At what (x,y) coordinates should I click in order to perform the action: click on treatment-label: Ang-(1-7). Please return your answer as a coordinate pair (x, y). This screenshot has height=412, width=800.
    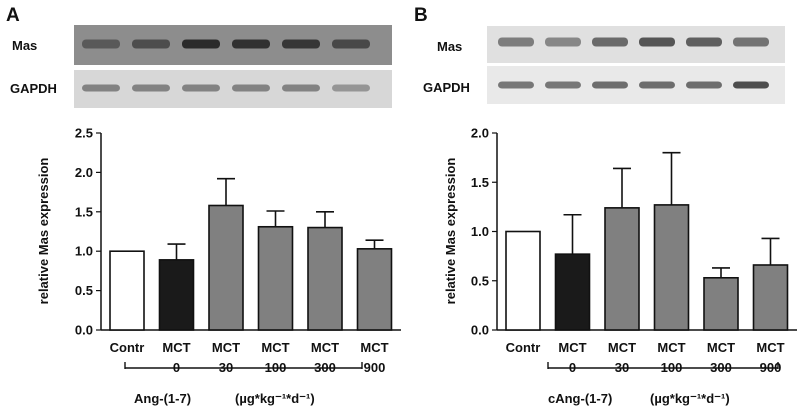
    Looking at the image, I should click on (162, 398).